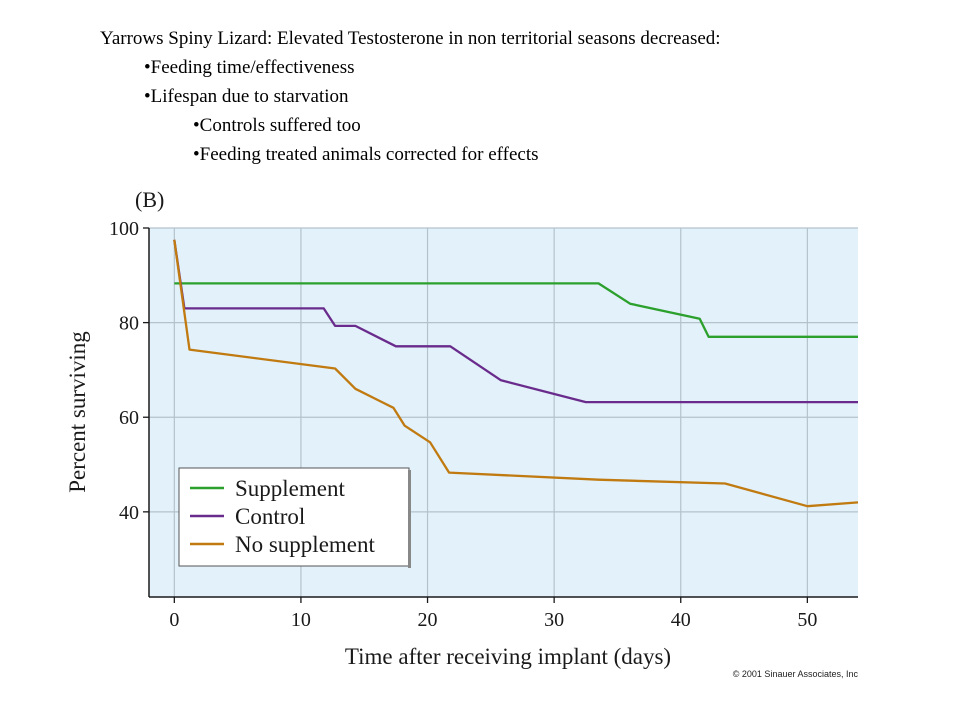 This screenshot has width=960, height=720. I want to click on y-tick-label: 40, so click(129, 513).